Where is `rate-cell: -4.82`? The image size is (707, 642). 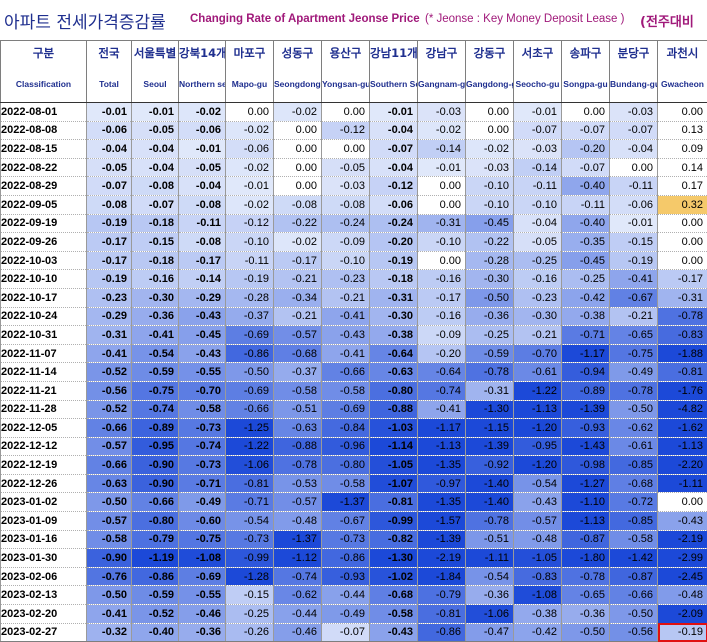
rate-cell: -4.82 is located at coordinates (682, 409).